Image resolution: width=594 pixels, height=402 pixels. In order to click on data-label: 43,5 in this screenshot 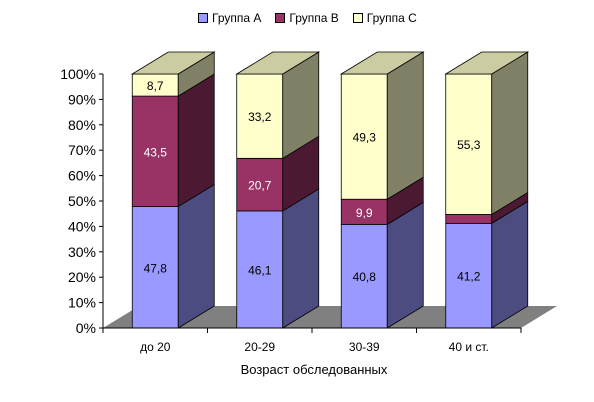, I will do `click(156, 152)`.